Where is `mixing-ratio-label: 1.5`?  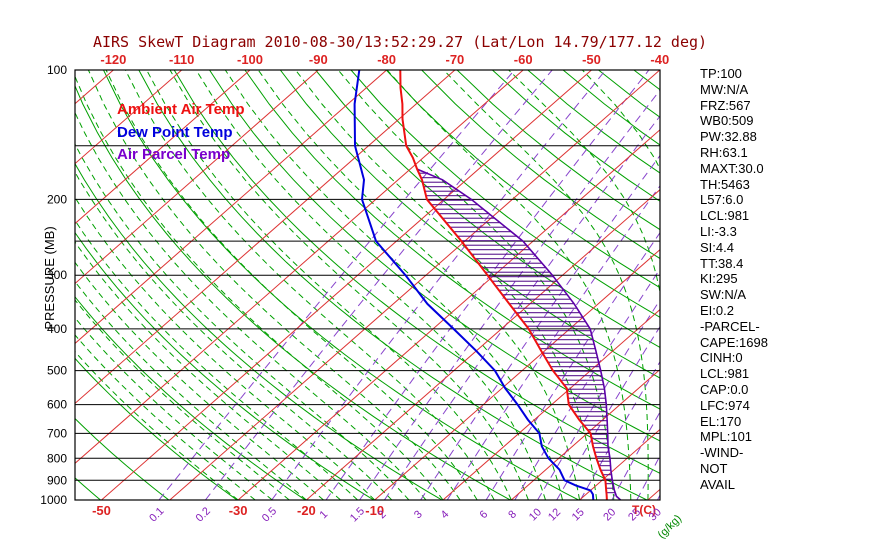 mixing-ratio-label: 1.5 is located at coordinates (357, 514).